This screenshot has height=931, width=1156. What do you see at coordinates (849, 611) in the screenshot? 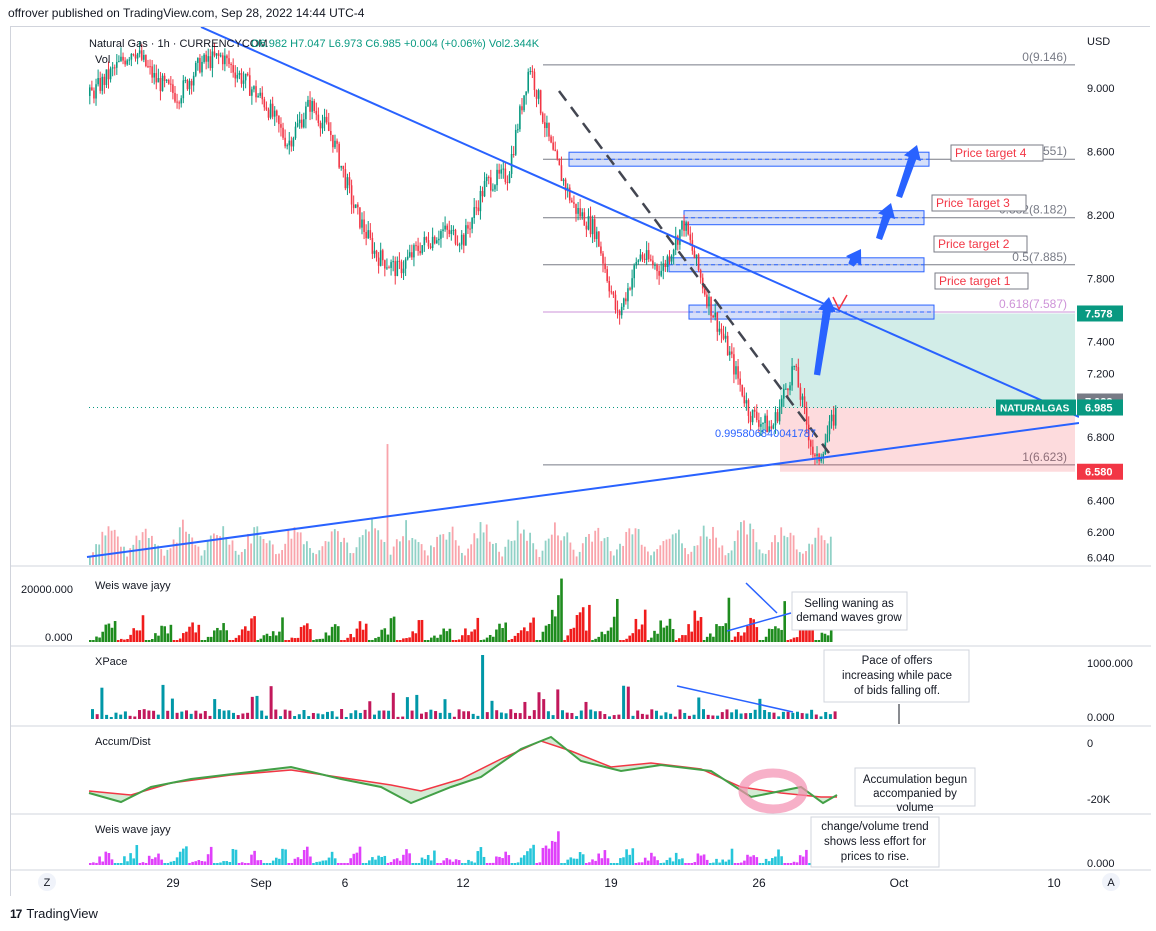
I see `weis-note-text: Selling waning as demand waves grow` at bounding box center [849, 611].